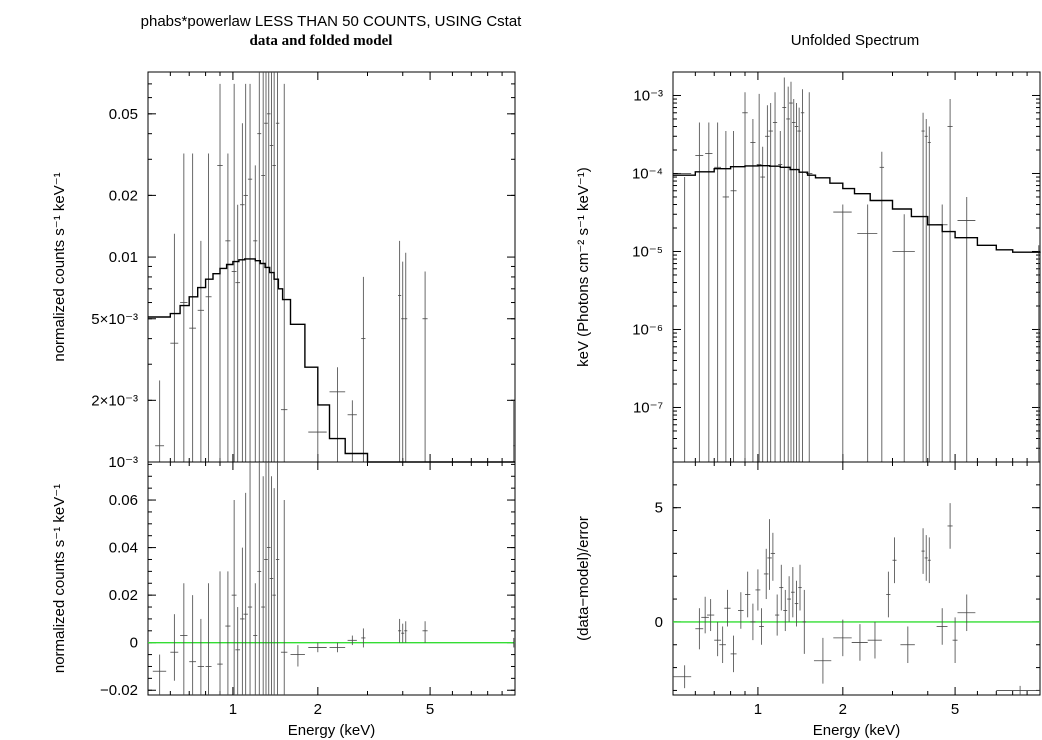 The image size is (1042, 740). What do you see at coordinates (648, 407) in the screenshot?
I see `y-tick-label: 10⁻⁷` at bounding box center [648, 407].